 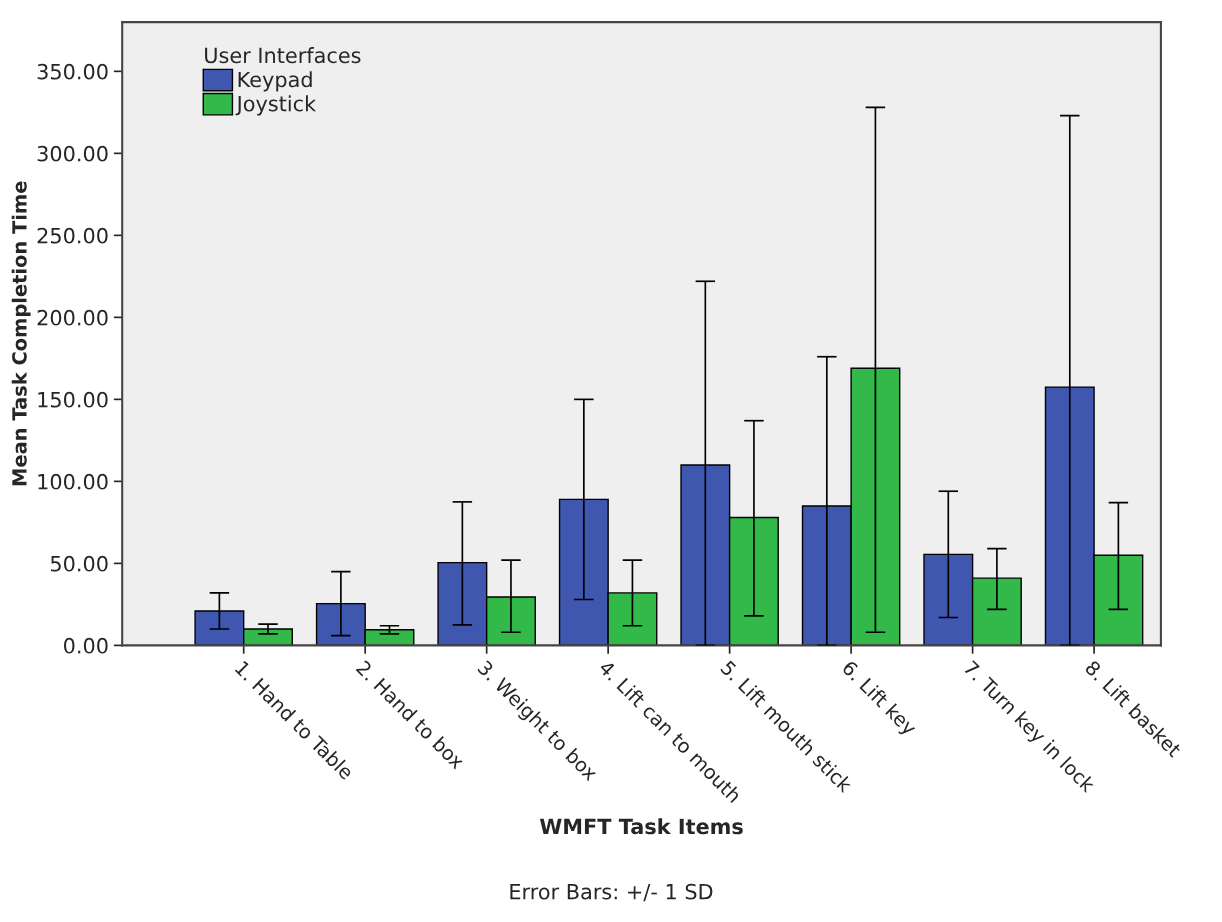 I want to click on legend-title: User Interfaces, so click(x=283, y=55).